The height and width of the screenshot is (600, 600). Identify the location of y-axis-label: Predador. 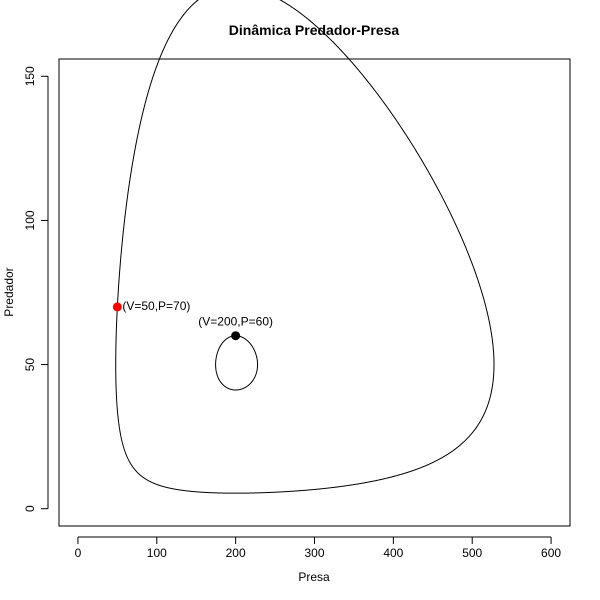
(9, 291).